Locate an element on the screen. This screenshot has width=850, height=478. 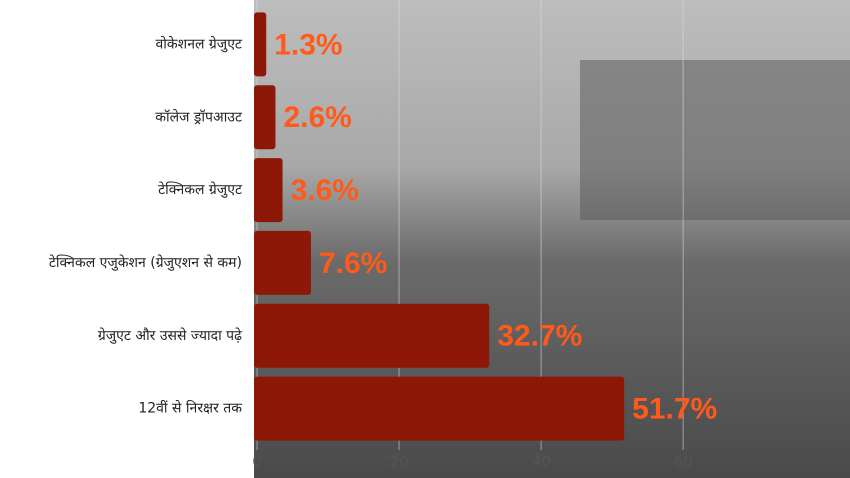
x-tick-label: 60 is located at coordinates (683, 462).